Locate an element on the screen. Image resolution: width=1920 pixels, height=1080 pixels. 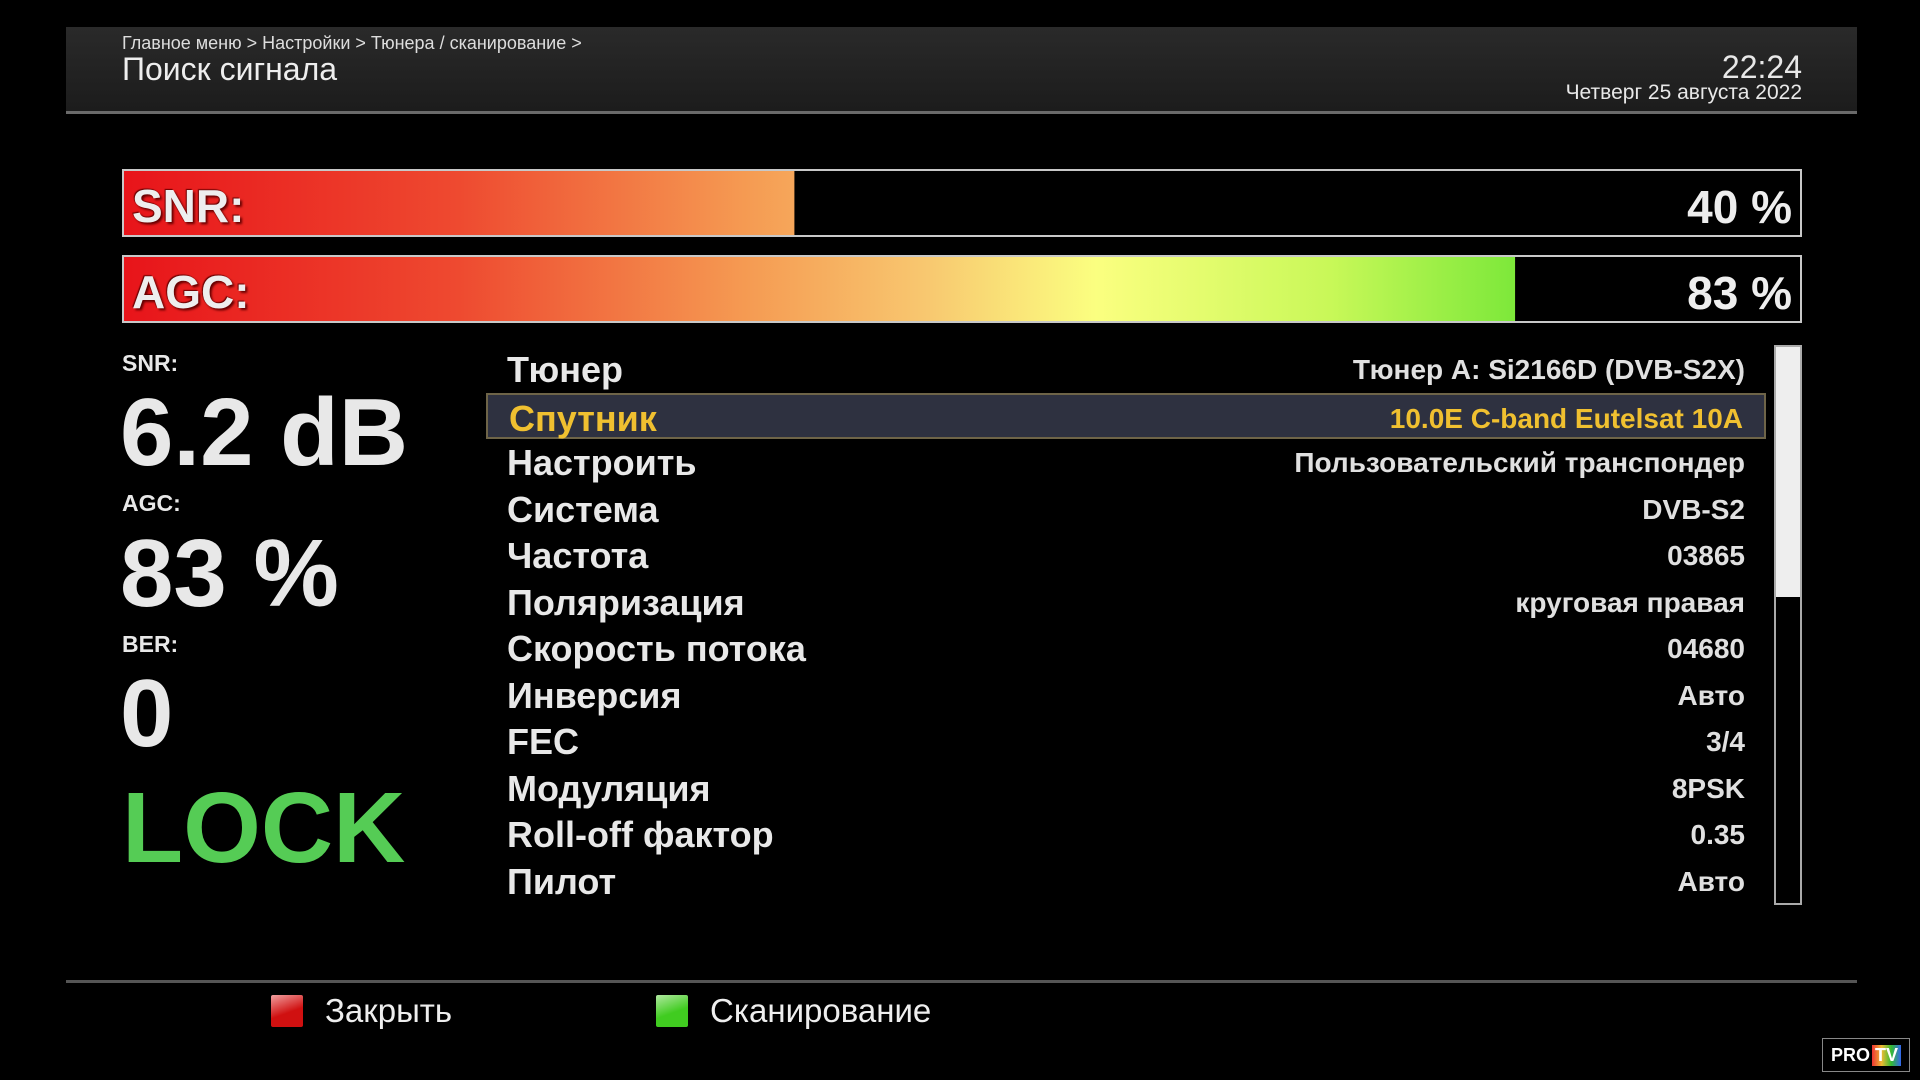
snr-bar-percent: 40 % is located at coordinates (1739, 207).